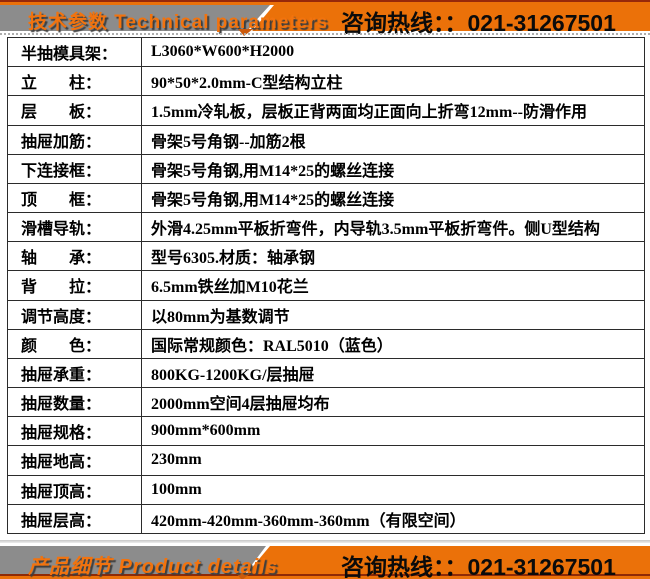  Describe the element at coordinates (75, 139) in the screenshot. I see `spec-label: 抽屉加筋：` at that location.